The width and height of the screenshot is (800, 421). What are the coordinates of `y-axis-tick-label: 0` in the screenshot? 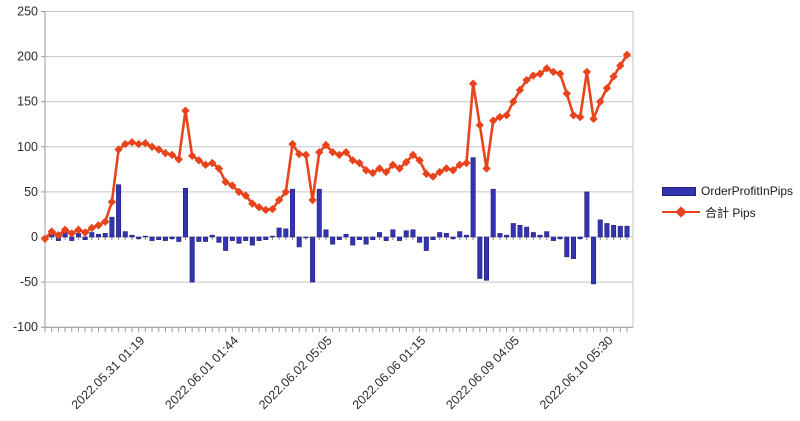 It's located at (34, 237).